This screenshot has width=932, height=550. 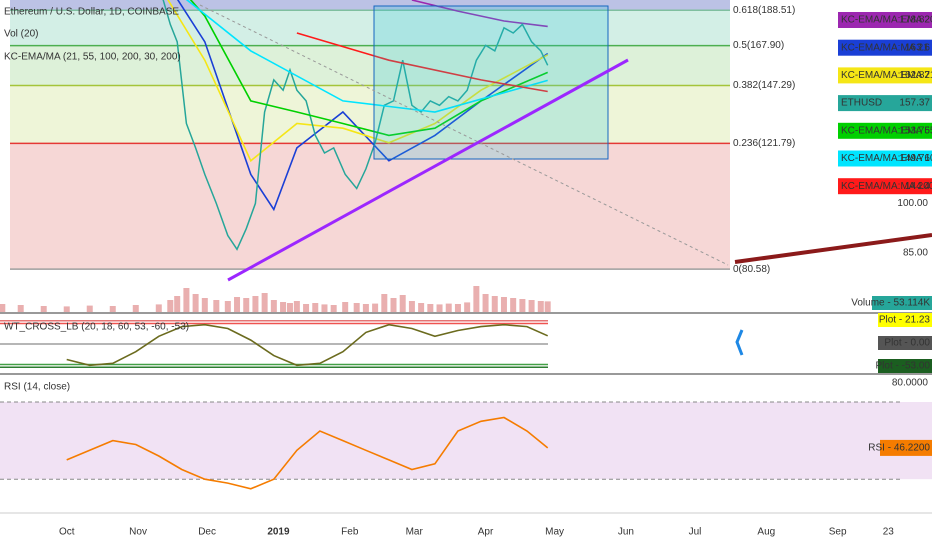 I want to click on plot-tag-label: Plot - 0.00, so click(x=907, y=343).